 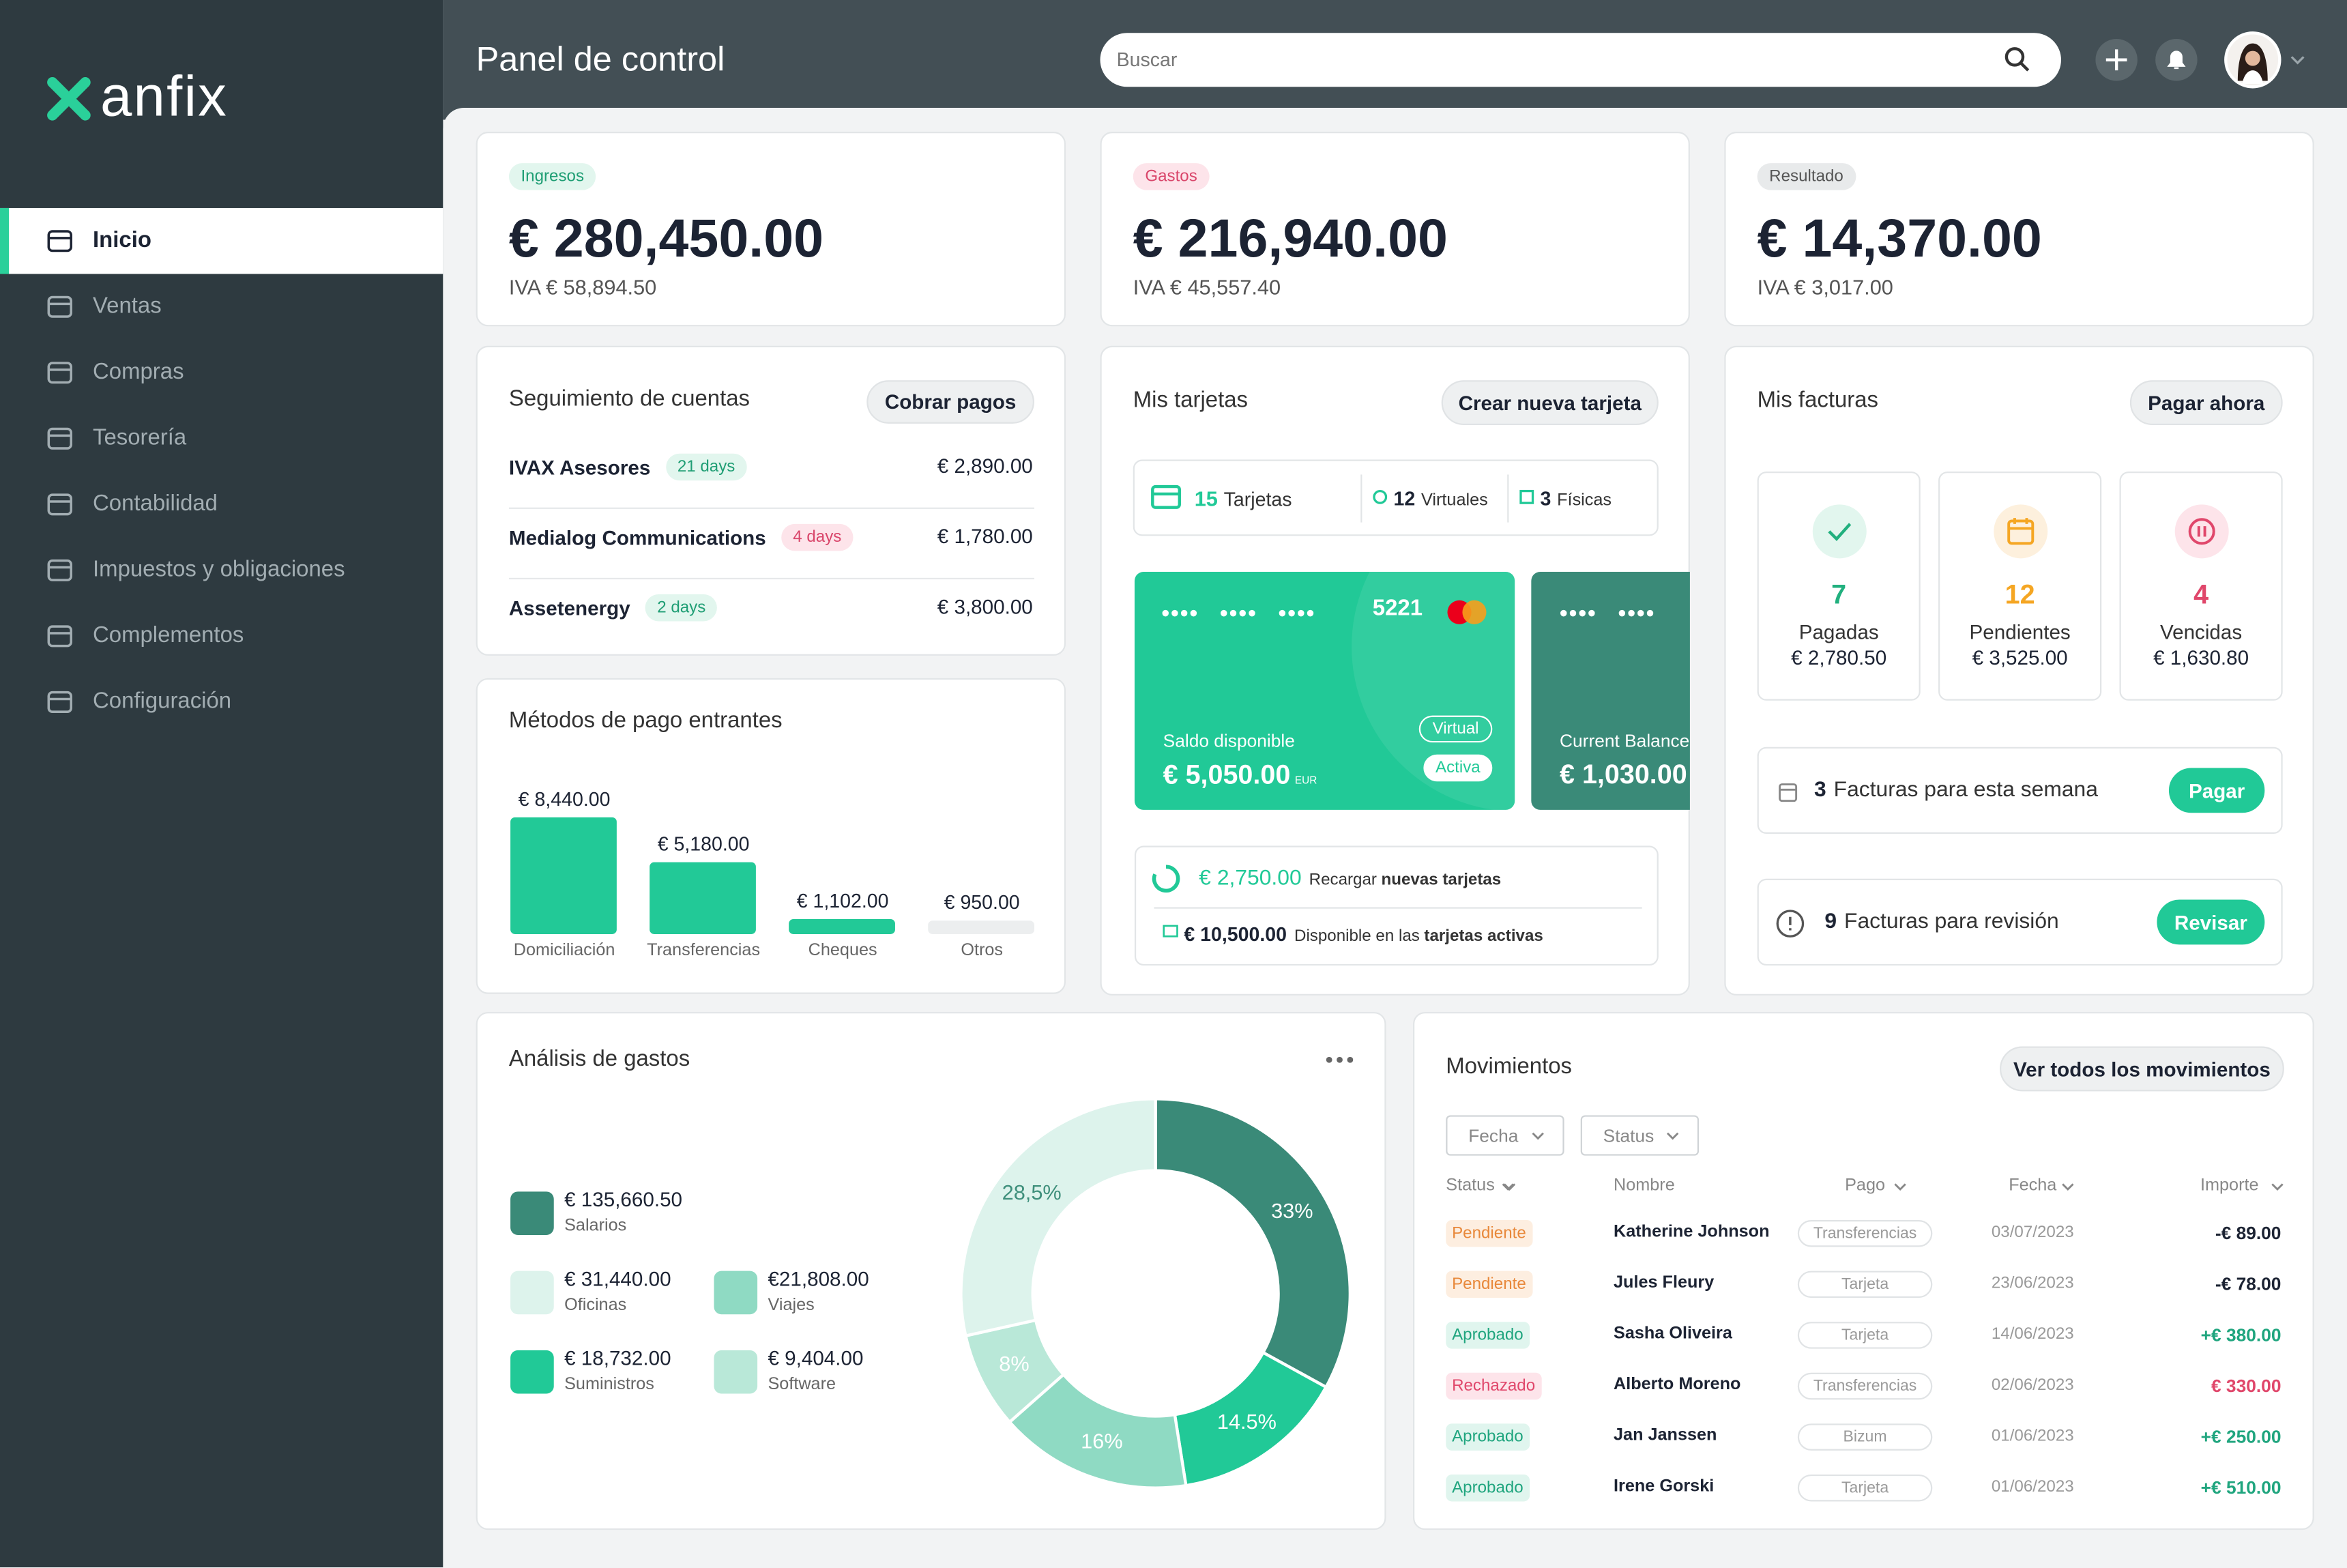 I want to click on more-dot, so click(x=1340, y=1059).